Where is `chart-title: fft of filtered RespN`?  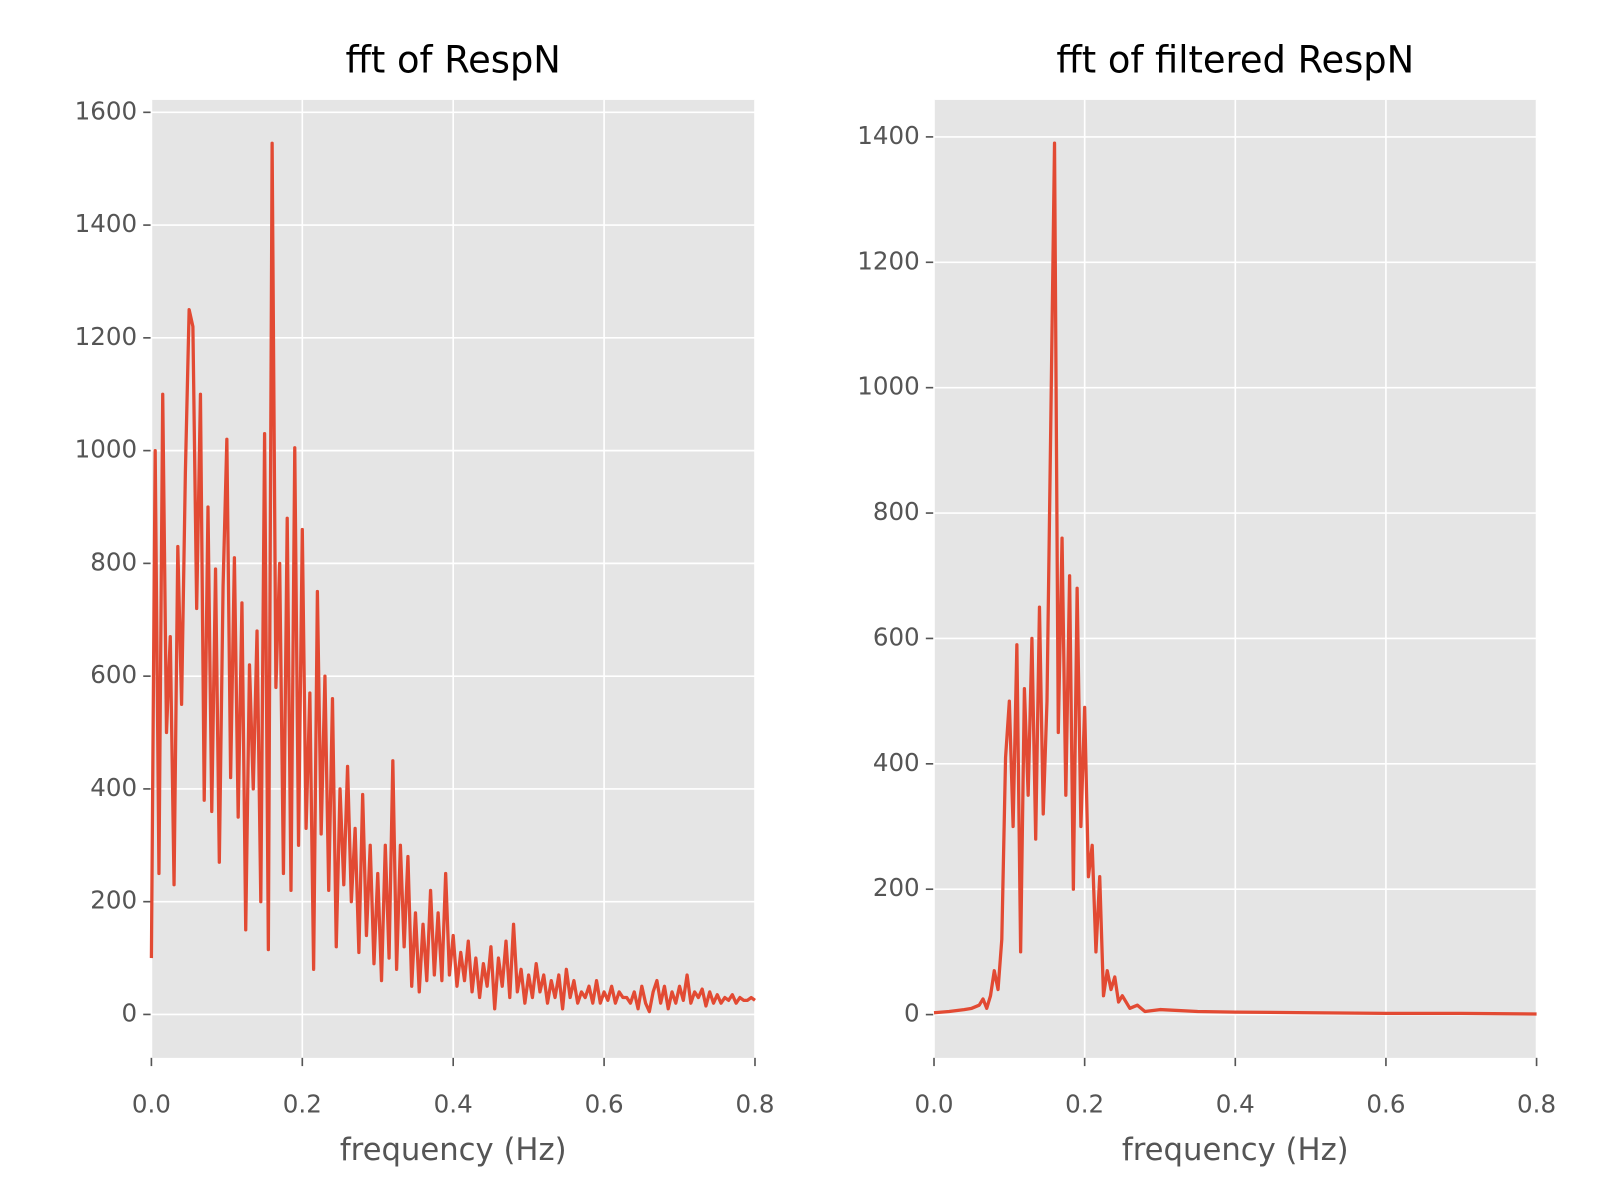
chart-title: fft of filtered RespN is located at coordinates (1235, 59).